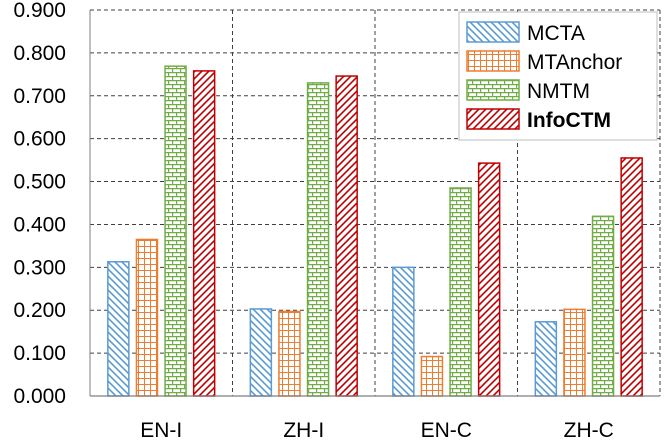 The image size is (664, 443). What do you see at coordinates (289, 353) in the screenshot?
I see `bar-mtanchor-zh-i` at bounding box center [289, 353].